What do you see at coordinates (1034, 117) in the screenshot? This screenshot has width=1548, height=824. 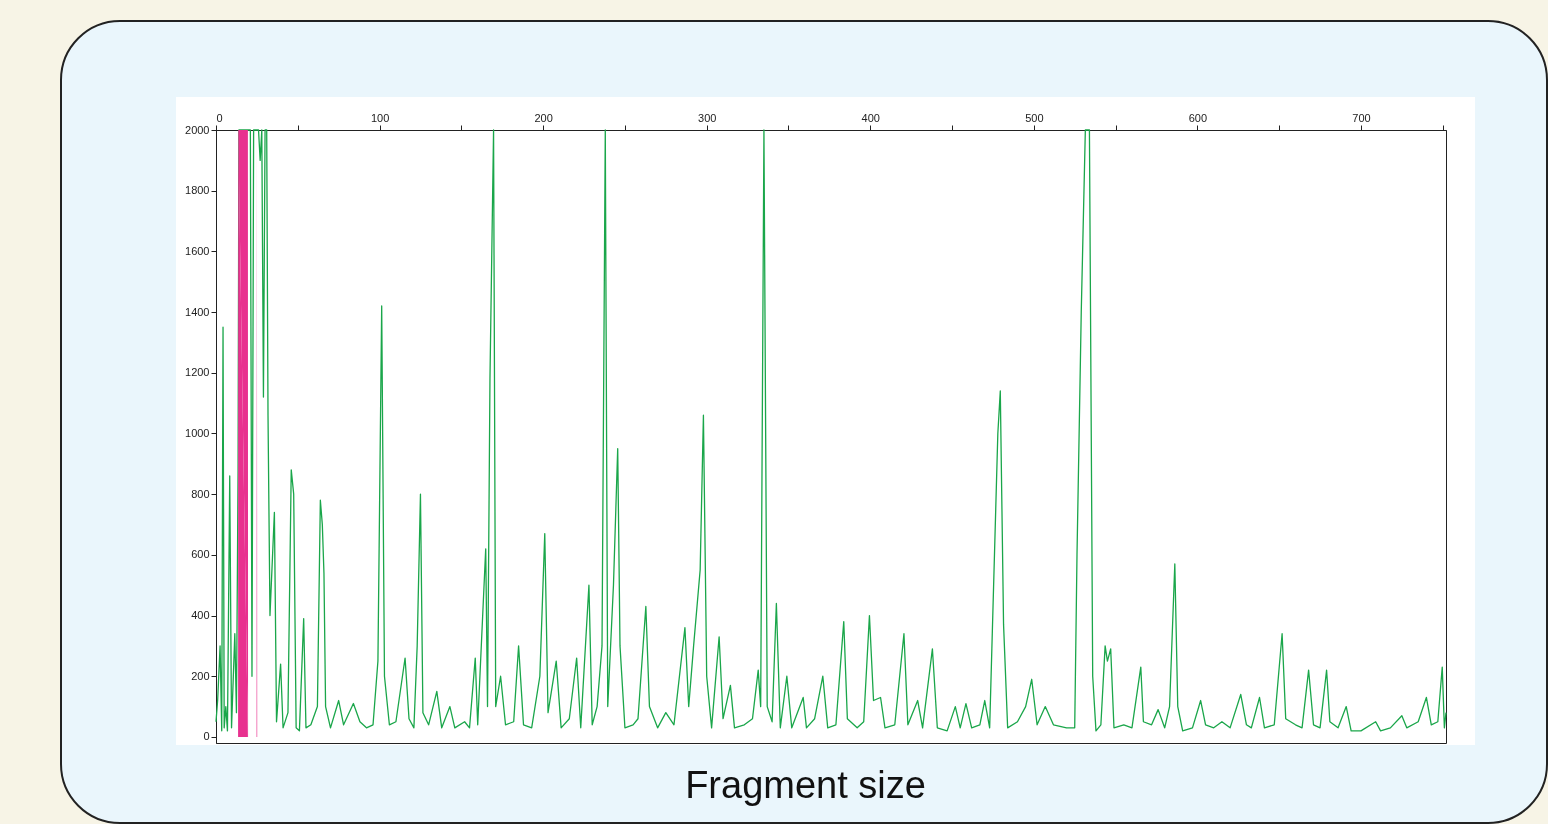 I see `x-tick-label: 500` at bounding box center [1034, 117].